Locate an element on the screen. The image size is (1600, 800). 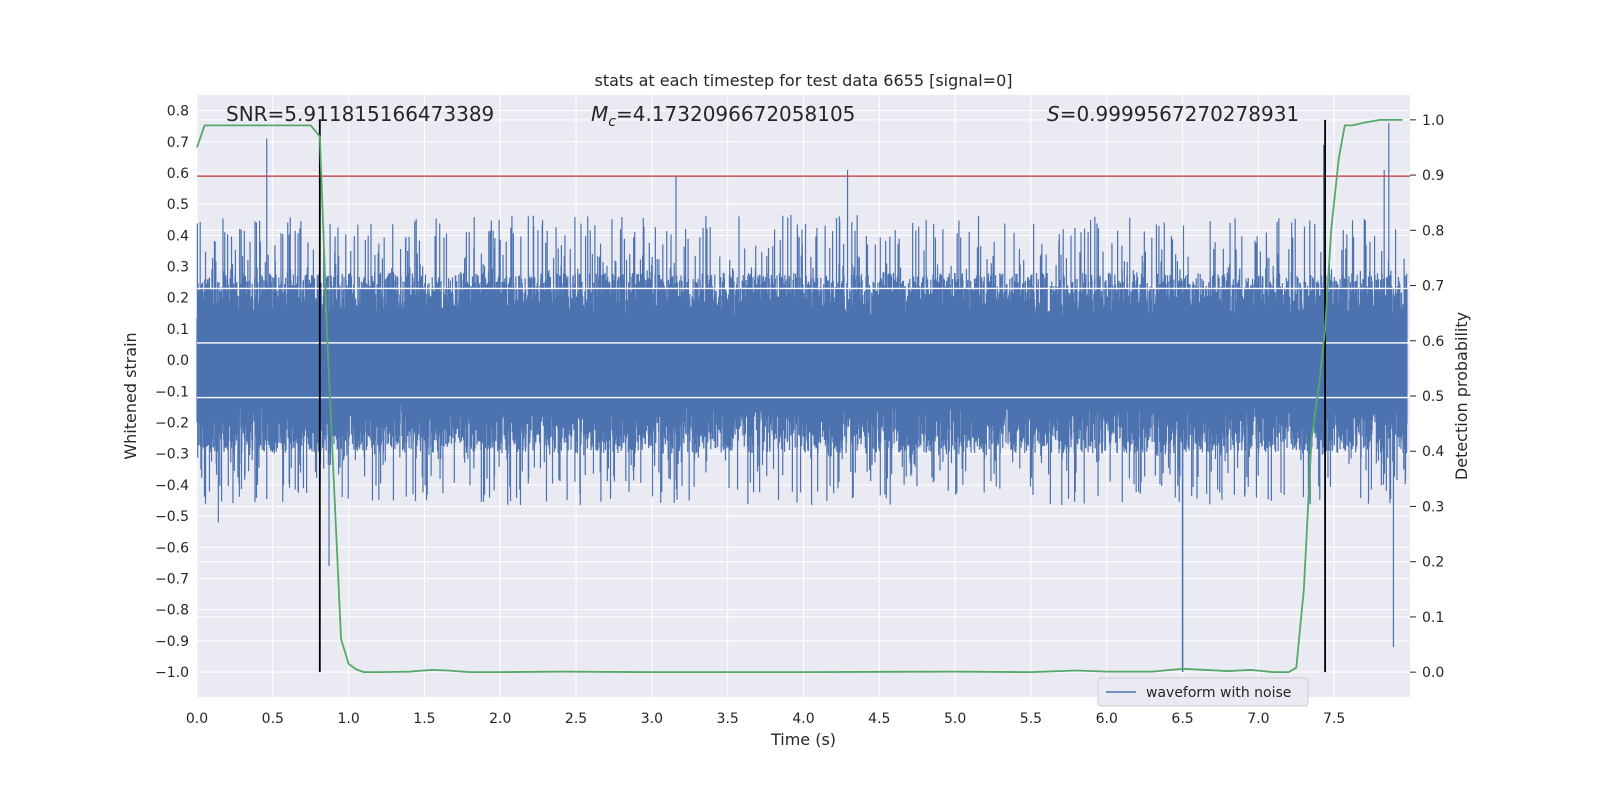
x-tick-label: 2.0 is located at coordinates (500, 719).